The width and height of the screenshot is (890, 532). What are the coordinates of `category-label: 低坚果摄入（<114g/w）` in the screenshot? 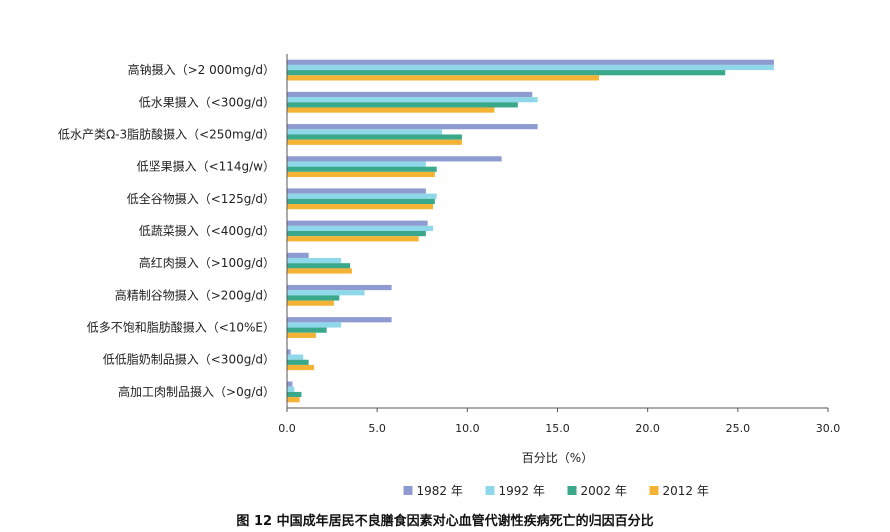 It's located at (206, 166).